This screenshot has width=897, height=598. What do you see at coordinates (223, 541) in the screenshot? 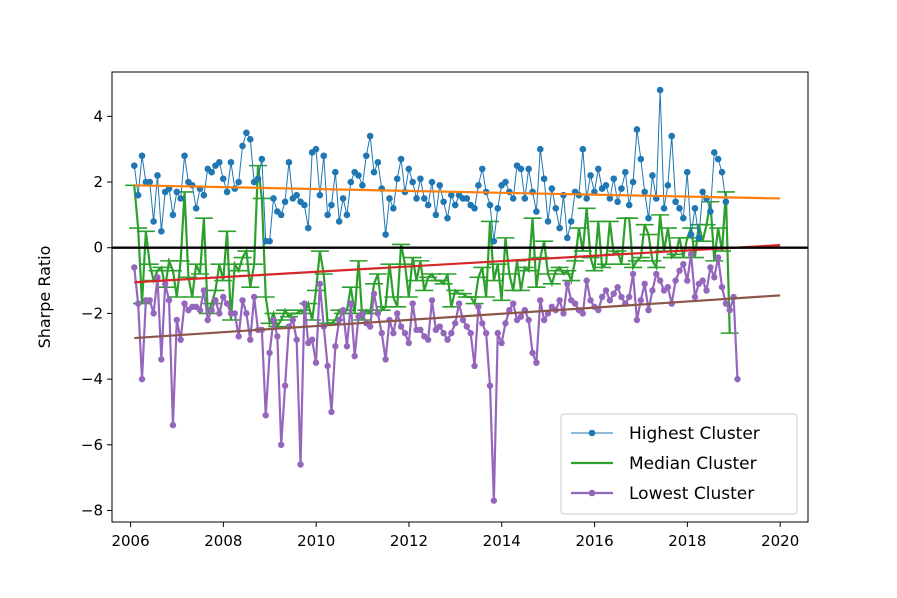
I see `x-tick-label: 2008` at bounding box center [223, 541].